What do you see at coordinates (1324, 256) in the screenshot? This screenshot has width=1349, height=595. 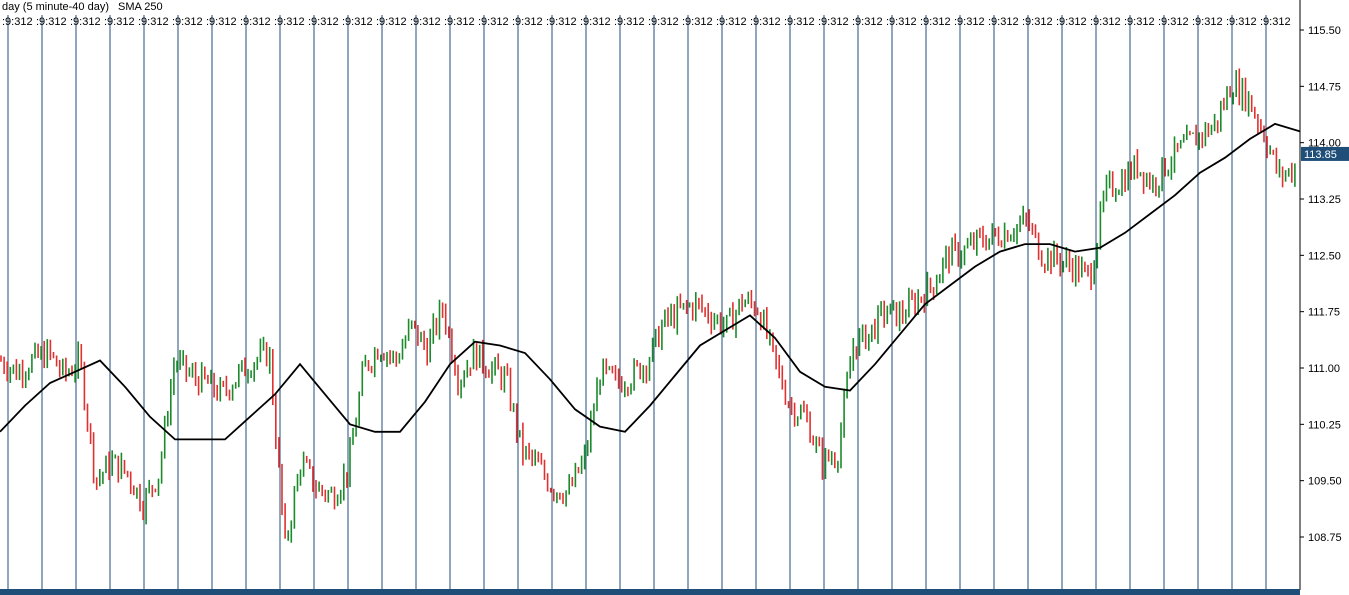 I see `y-tick-label: 112.50` at bounding box center [1324, 256].